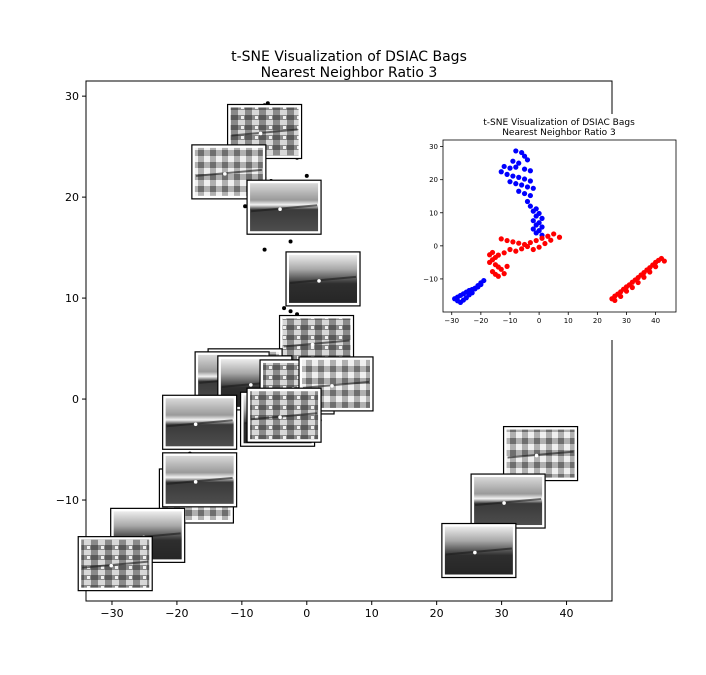 The width and height of the screenshot is (706, 675). What do you see at coordinates (349, 57) in the screenshot?
I see `main-title: t-SNE Visualization of DSIAC Bags` at bounding box center [349, 57].